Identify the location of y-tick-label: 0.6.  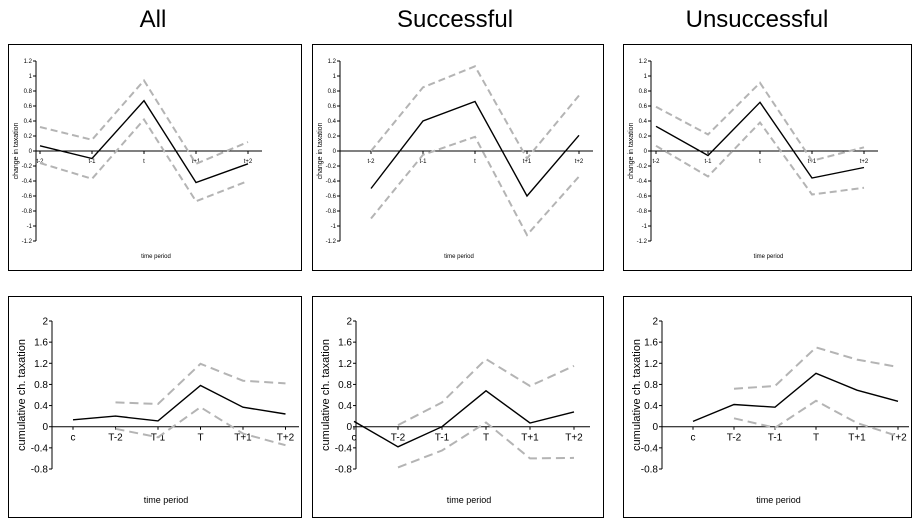
(332, 107).